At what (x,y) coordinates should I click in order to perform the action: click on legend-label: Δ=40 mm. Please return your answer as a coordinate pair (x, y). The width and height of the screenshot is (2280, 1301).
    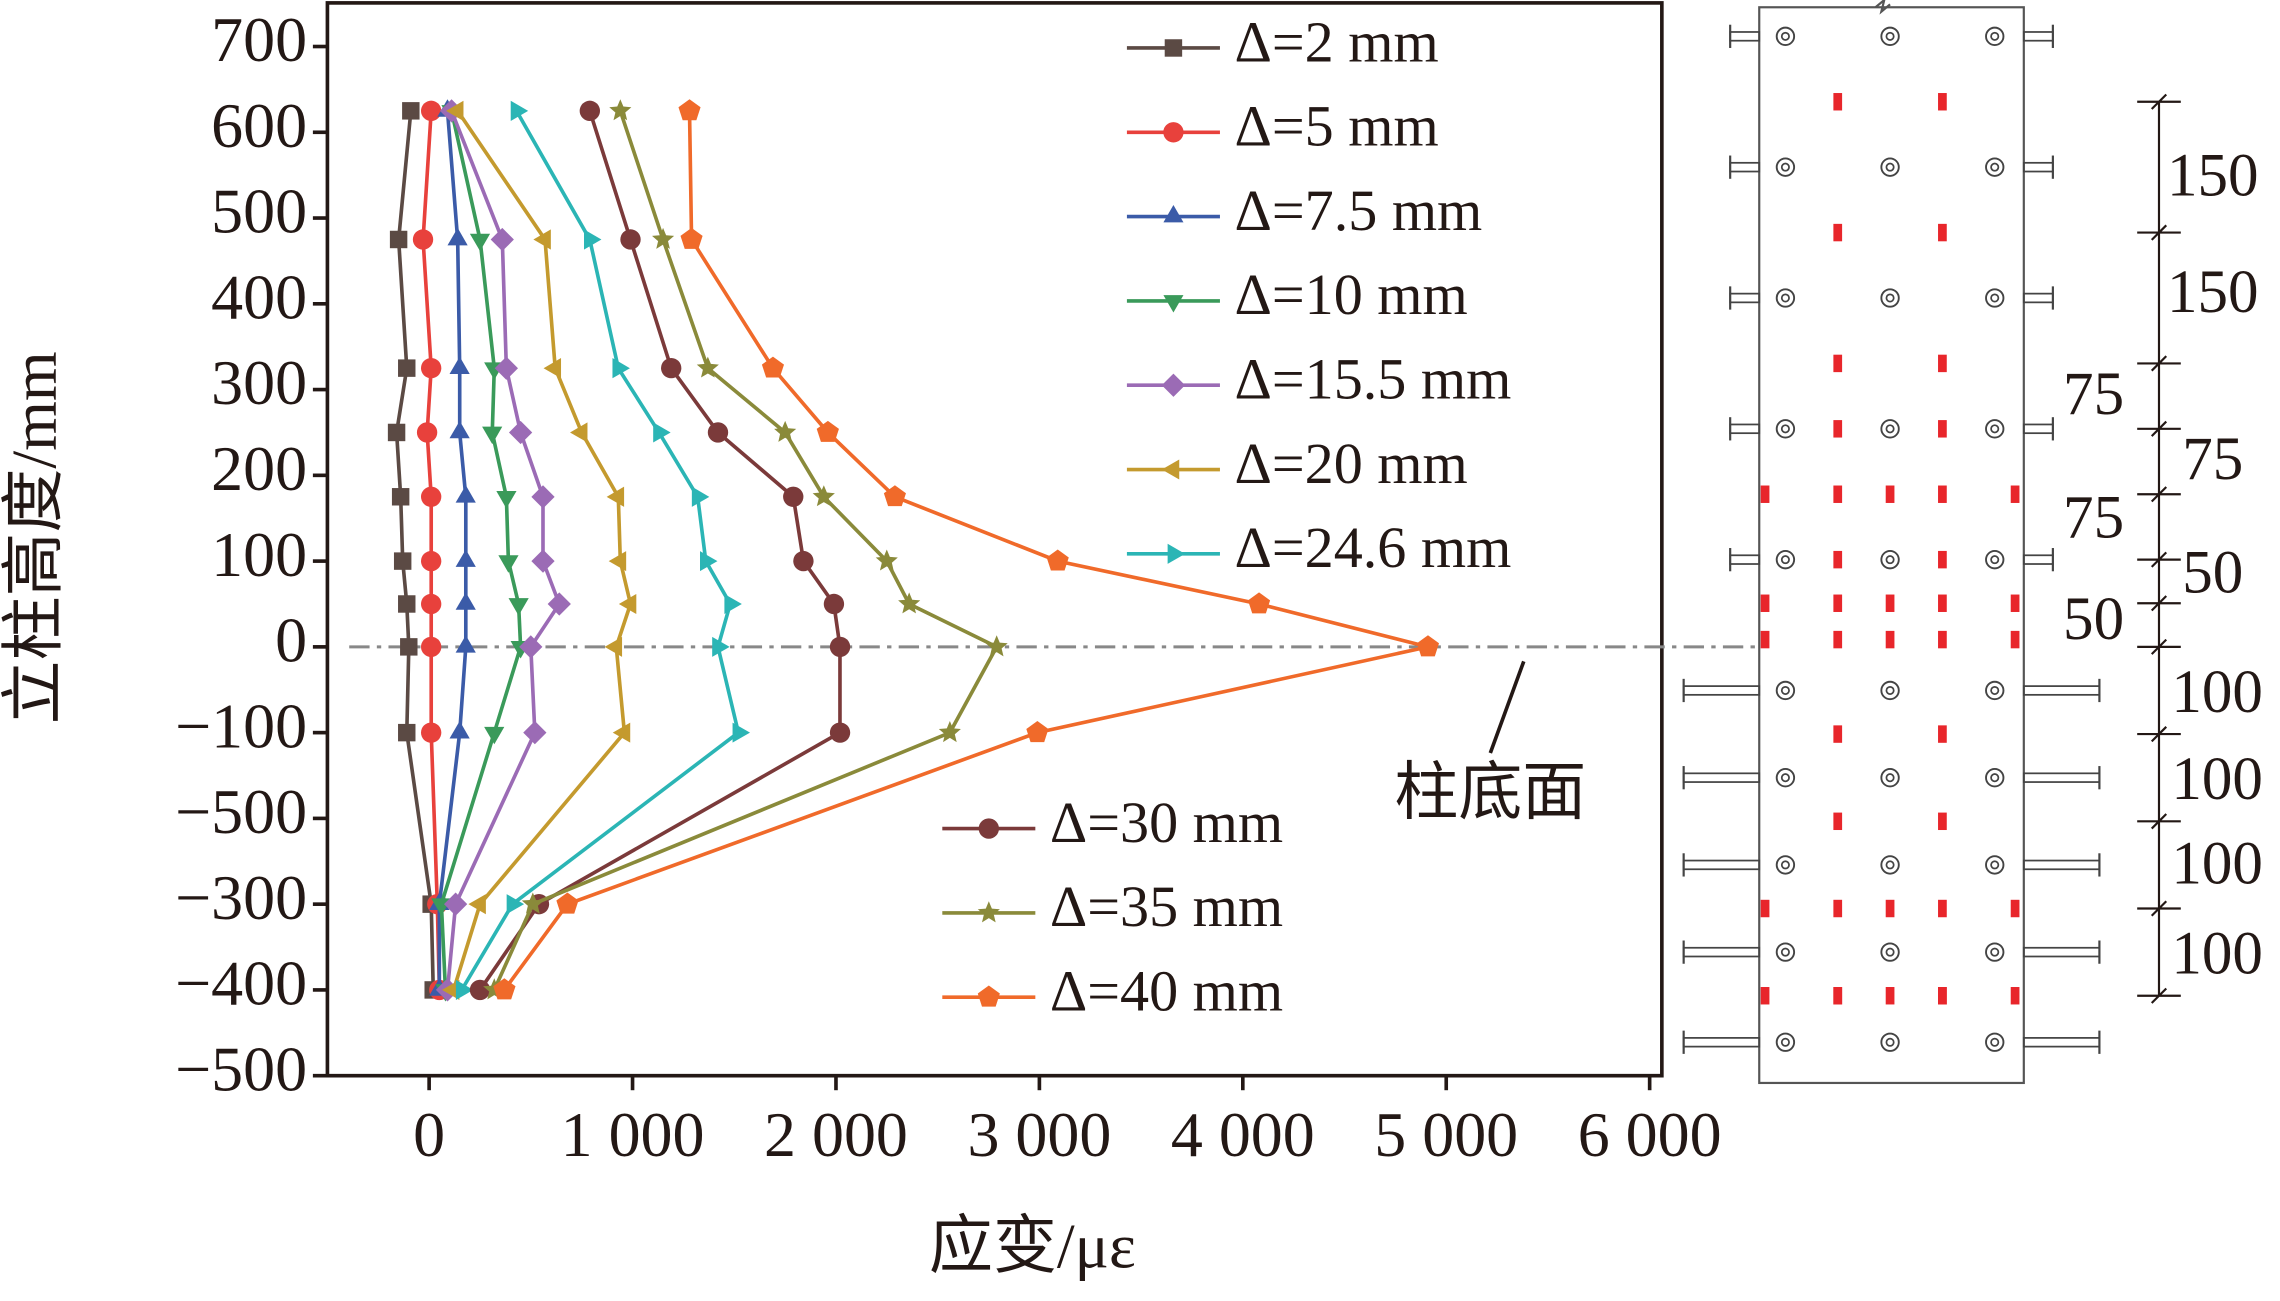
    Looking at the image, I should click on (1166, 991).